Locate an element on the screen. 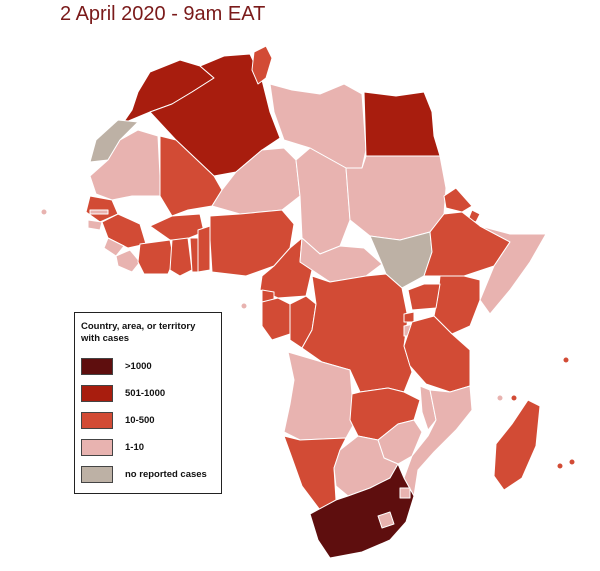 The image size is (600, 571). region-cameroon is located at coordinates (286, 268).